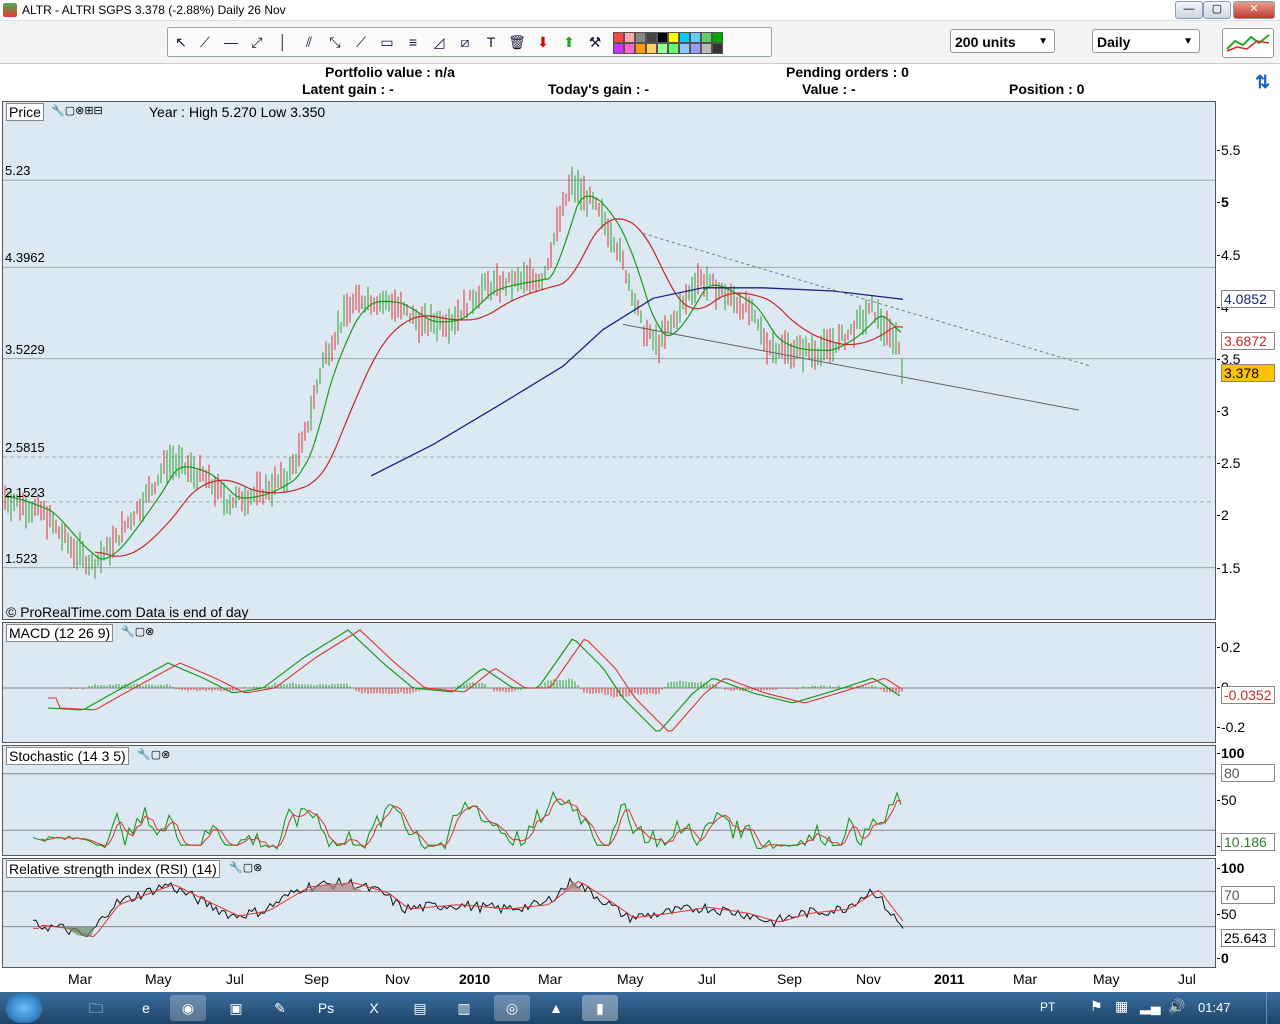 Image resolution: width=1280 pixels, height=1024 pixels. Describe the element at coordinates (847, 72) in the screenshot. I see `pending-orders: Pending orders : 0` at that location.